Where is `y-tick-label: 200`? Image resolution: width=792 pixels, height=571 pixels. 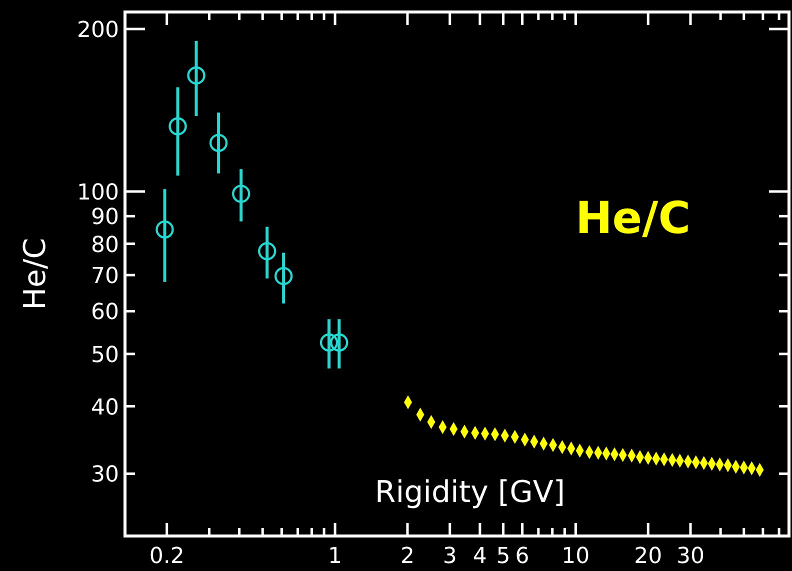 y-tick-label: 200 is located at coordinates (98, 30).